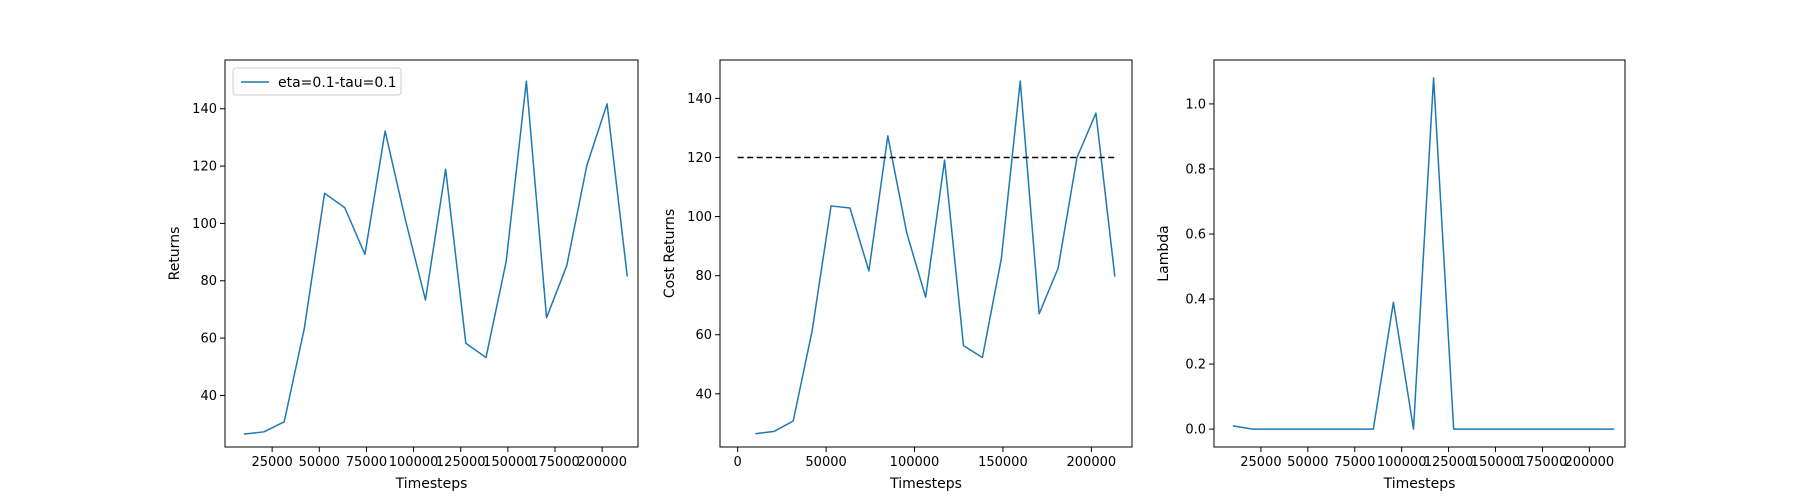 This screenshot has height=500, width=1800. I want to click on y-tick-label: 0.8, so click(1195, 169).